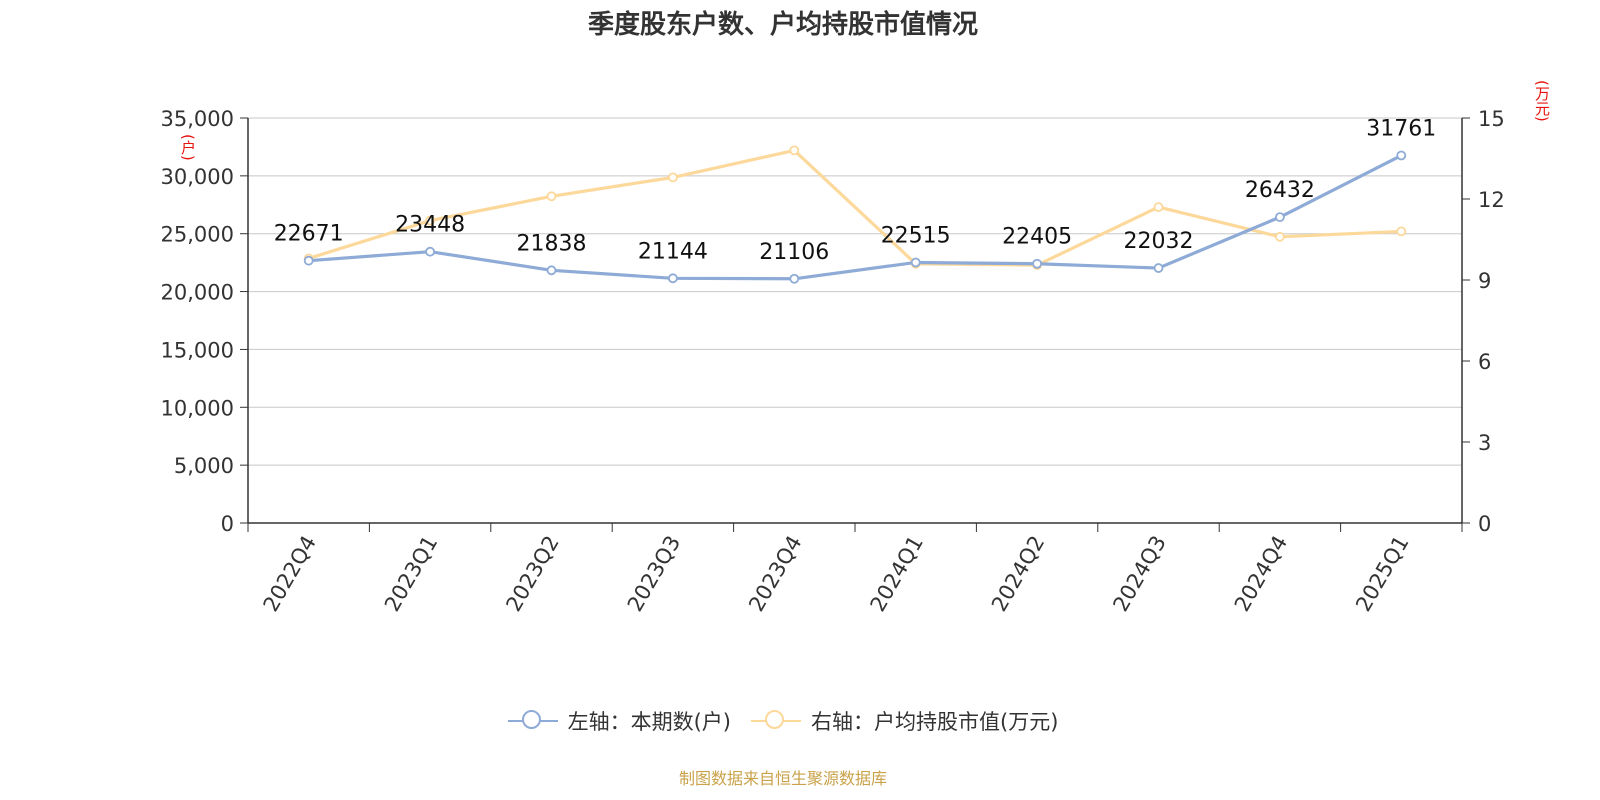 The height and width of the screenshot is (800, 1600). I want to click on x-tick-label: 2023Q2, so click(532, 574).